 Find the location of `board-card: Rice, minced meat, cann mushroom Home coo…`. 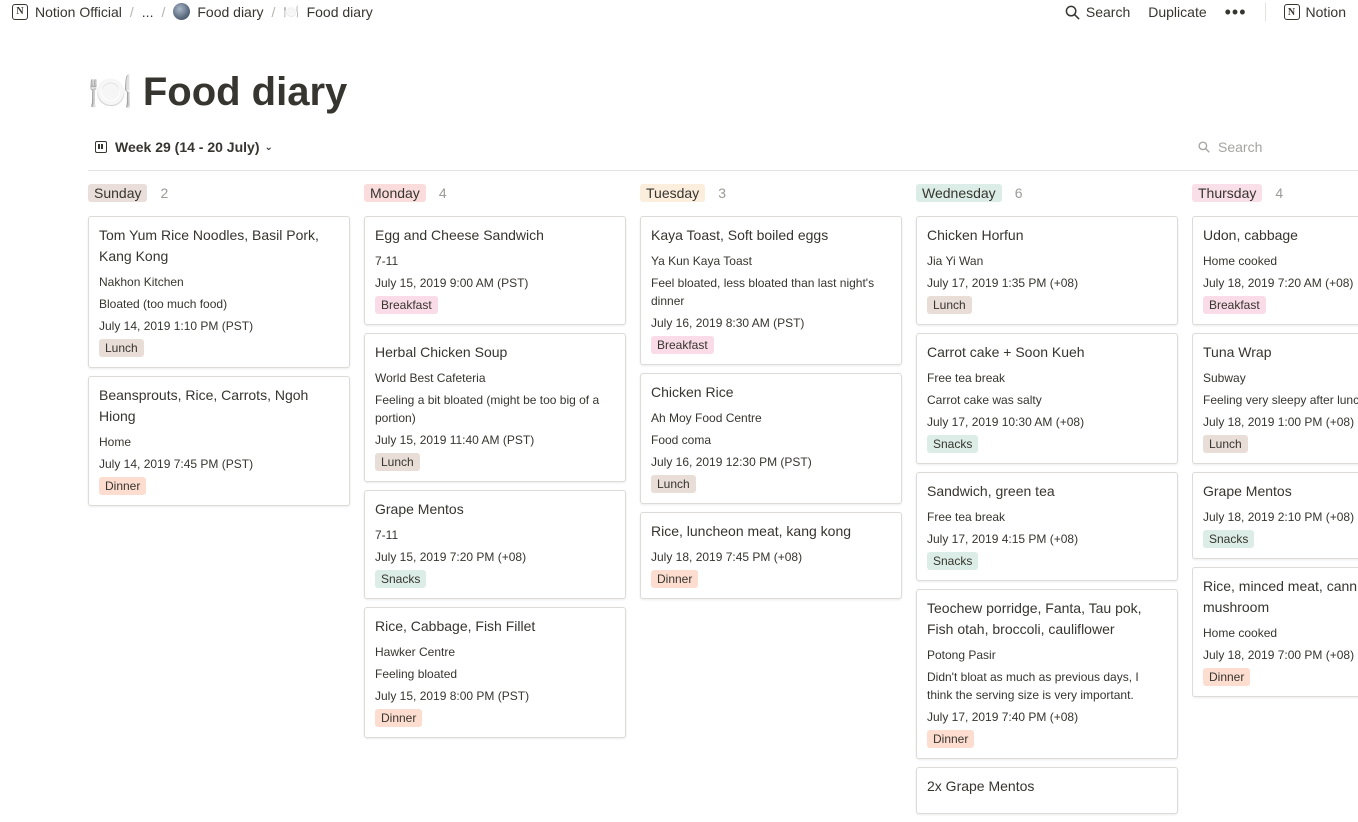

board-card: Rice, minced meat, cann mushroom Home coo… is located at coordinates (1275, 632).